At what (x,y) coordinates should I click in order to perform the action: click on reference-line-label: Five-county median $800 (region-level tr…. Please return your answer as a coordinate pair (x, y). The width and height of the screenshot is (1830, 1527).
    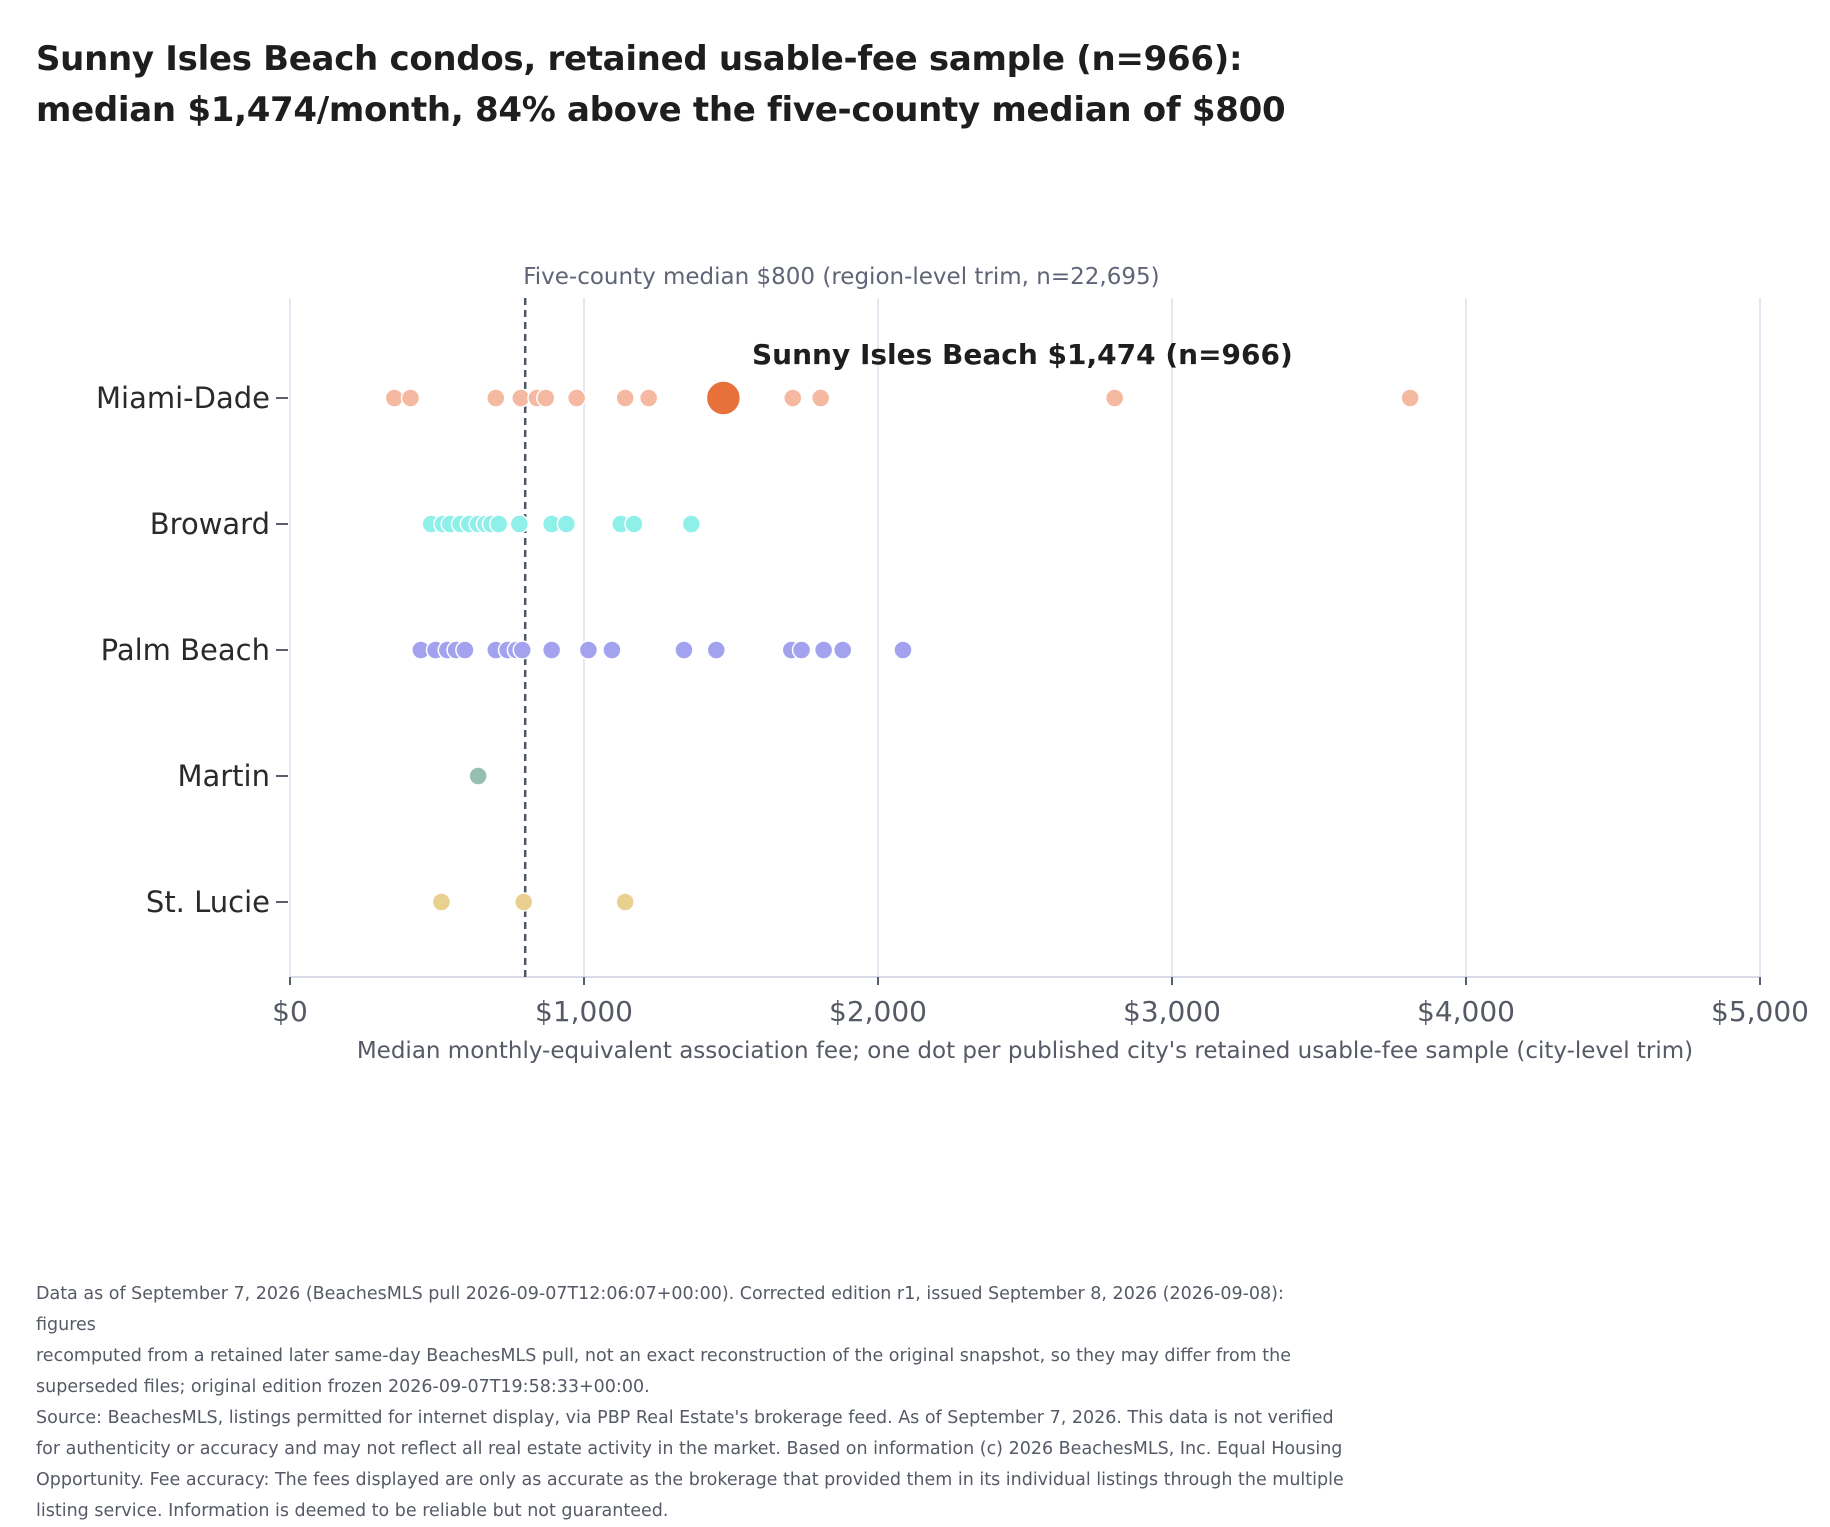
    Looking at the image, I should click on (841, 277).